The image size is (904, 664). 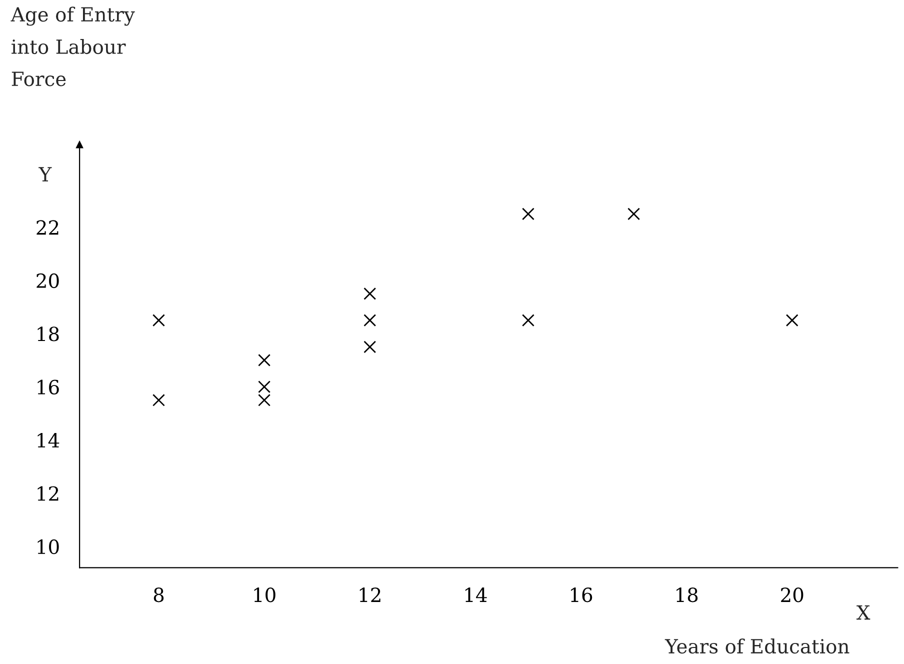 What do you see at coordinates (265, 595) in the screenshot?
I see `x-tick-label: 10` at bounding box center [265, 595].